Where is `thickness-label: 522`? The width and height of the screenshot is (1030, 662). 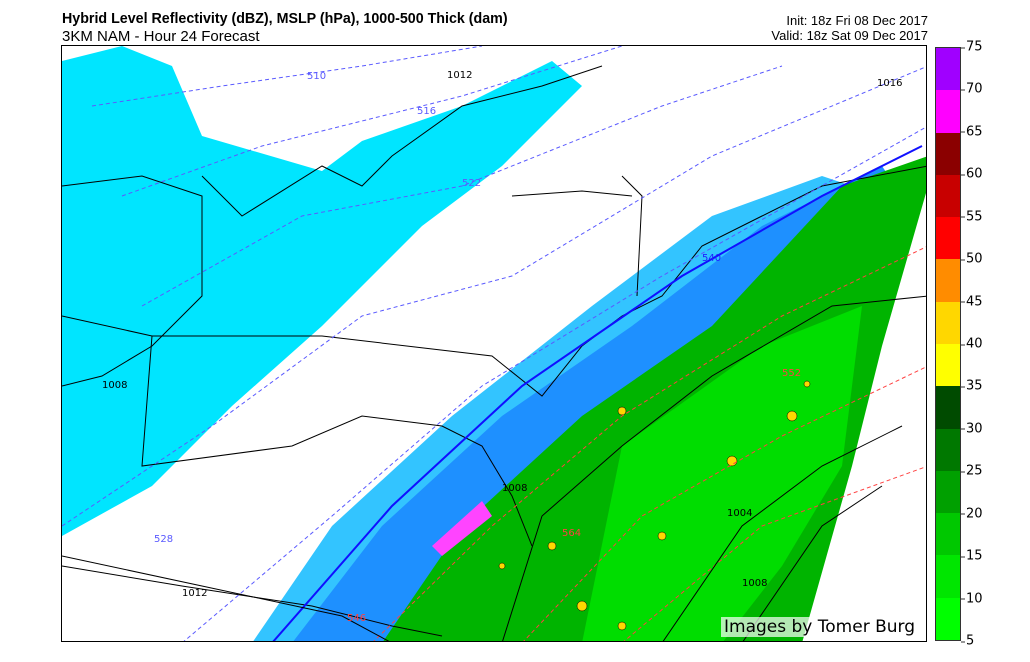
thickness-label: 522 is located at coordinates (471, 183).